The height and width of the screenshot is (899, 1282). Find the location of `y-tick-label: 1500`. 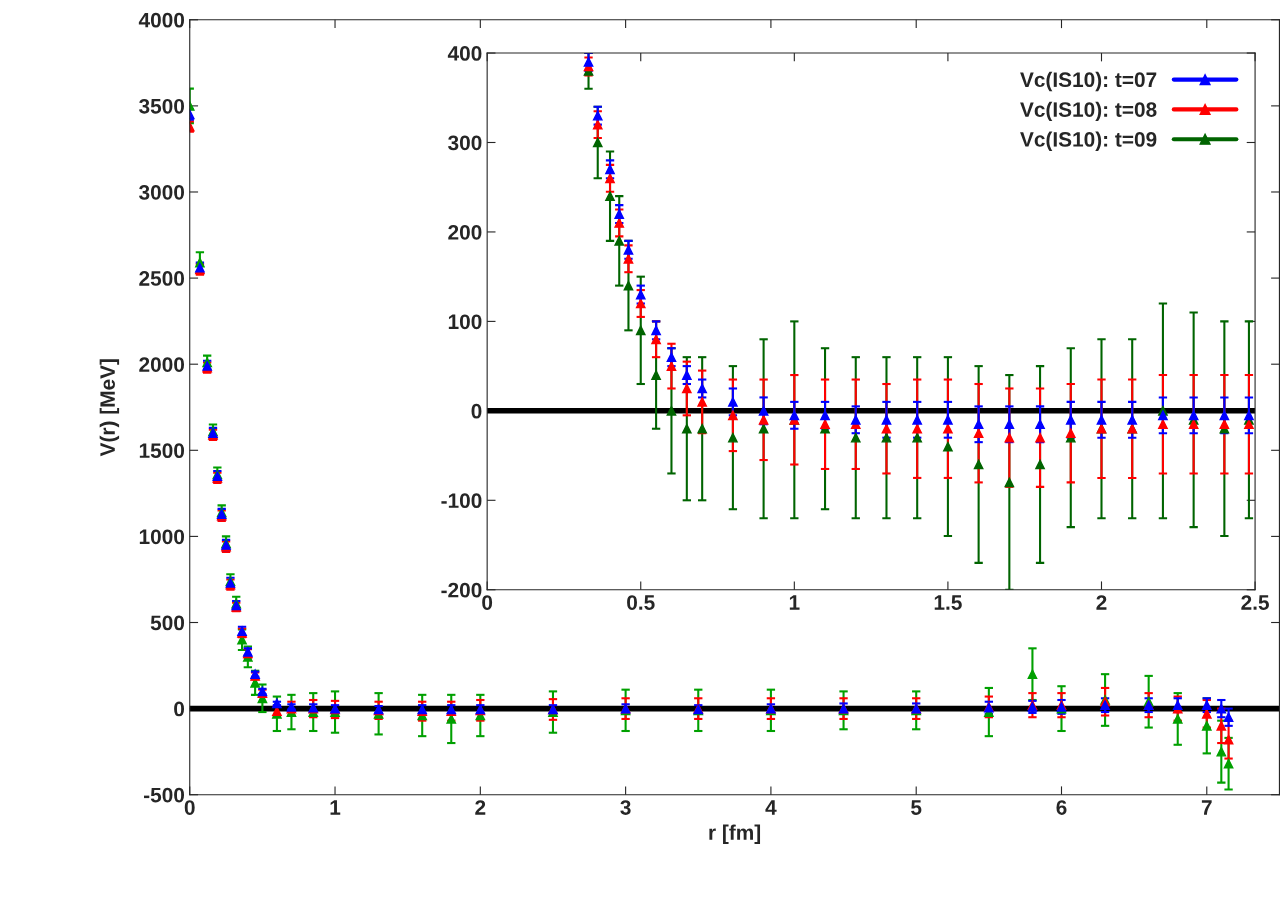

y-tick-label: 1500 is located at coordinates (162, 451).